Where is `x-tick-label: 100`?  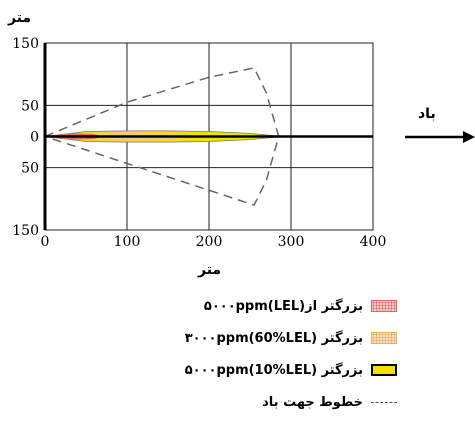
x-tick-label: 100 is located at coordinates (127, 242).